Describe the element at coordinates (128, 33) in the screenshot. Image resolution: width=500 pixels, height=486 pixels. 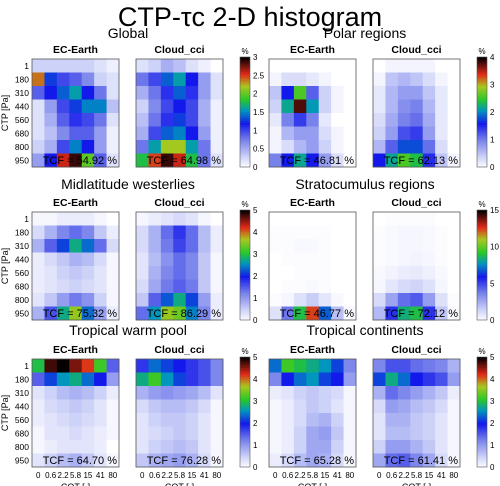
I see `region-title: Global` at that location.